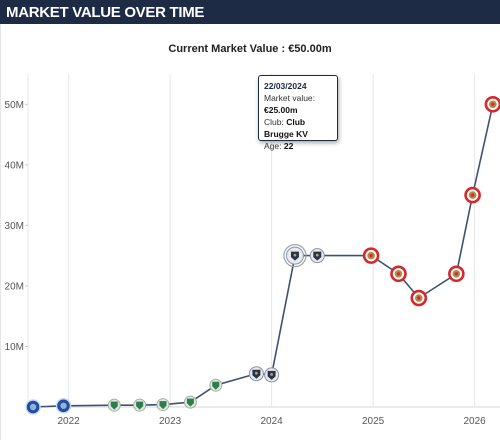  Describe the element at coordinates (105, 12) in the screenshot. I see `page-title: MARKET VALUE OVER TIME` at that location.